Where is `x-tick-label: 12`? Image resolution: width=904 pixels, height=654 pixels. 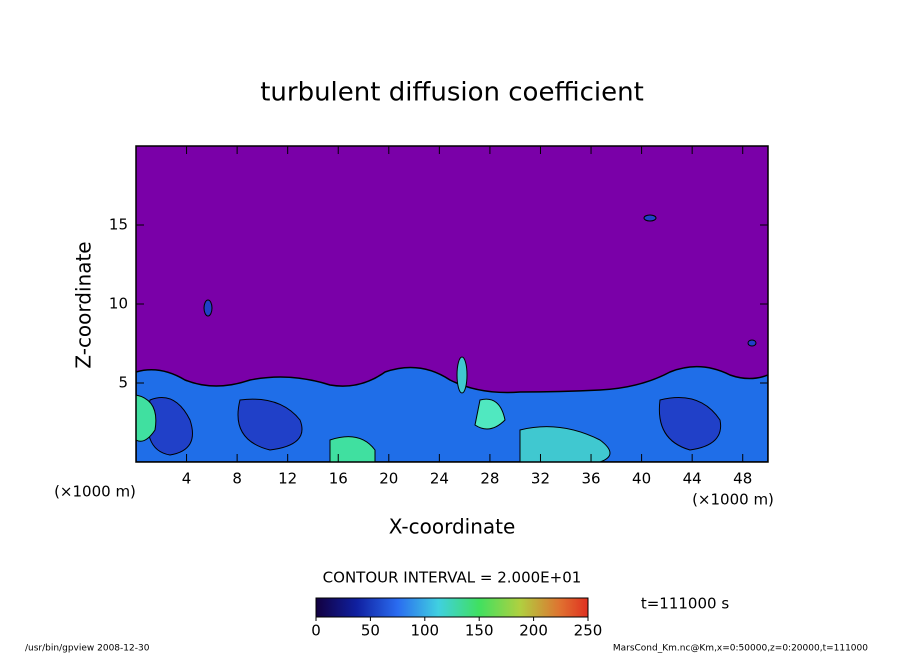
x-tick-label: 12 is located at coordinates (287, 479).